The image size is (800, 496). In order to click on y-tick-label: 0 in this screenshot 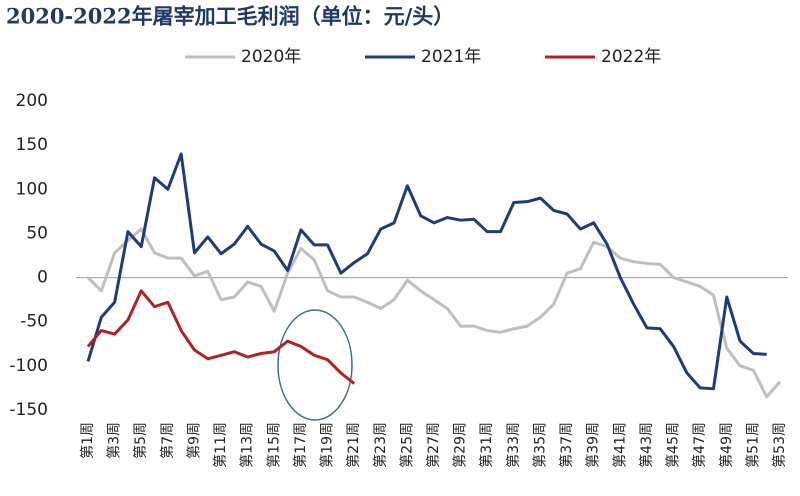, I will do `click(42, 278)`.